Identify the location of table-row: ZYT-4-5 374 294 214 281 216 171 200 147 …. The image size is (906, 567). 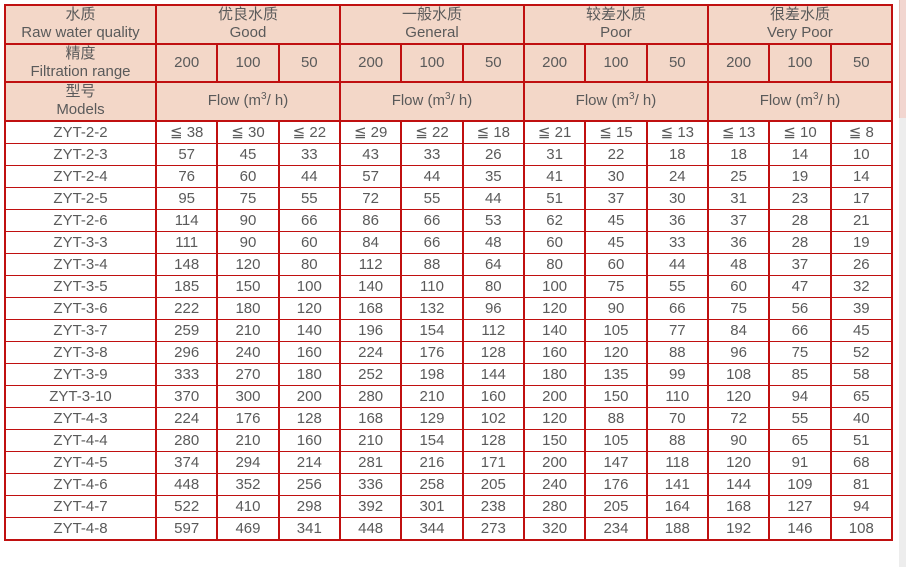
(449, 462).